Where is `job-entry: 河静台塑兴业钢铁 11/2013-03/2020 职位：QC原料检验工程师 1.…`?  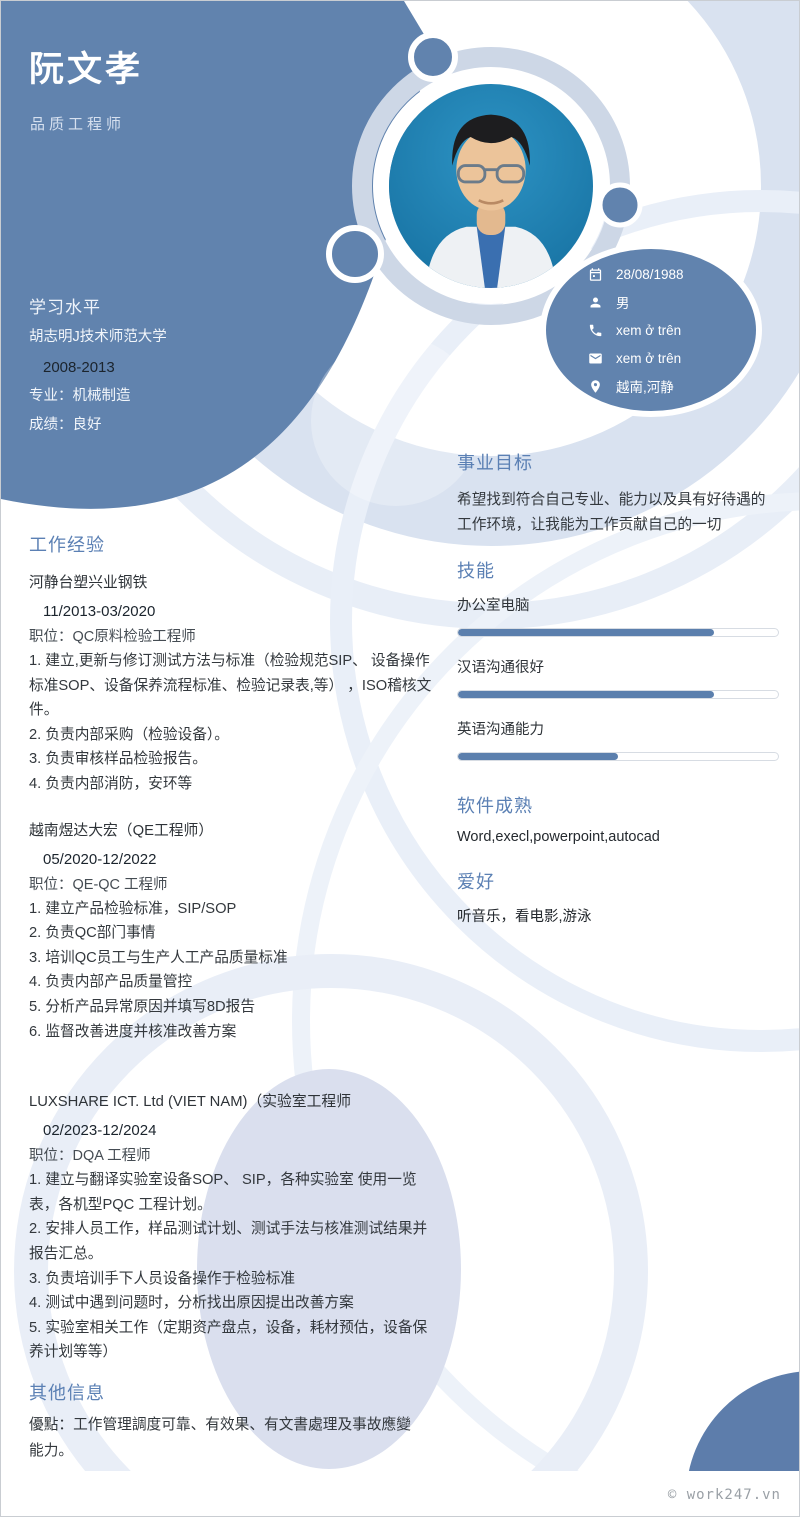 job-entry: 河静台塑兴业钢铁 11/2013-03/2020 职位：QC原料检验工程师 1.… is located at coordinates (230, 684).